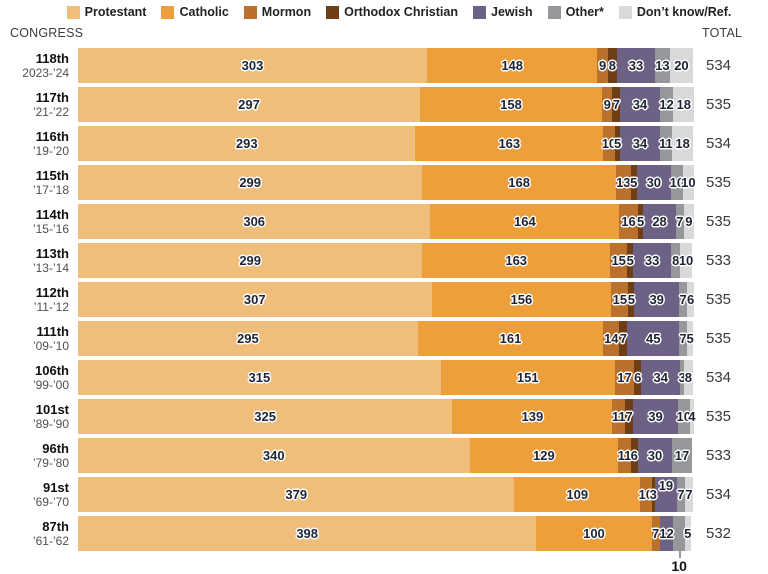 This screenshot has width=768, height=574. What do you see at coordinates (691, 299) in the screenshot?
I see `segment-value-label: 6` at bounding box center [691, 299].